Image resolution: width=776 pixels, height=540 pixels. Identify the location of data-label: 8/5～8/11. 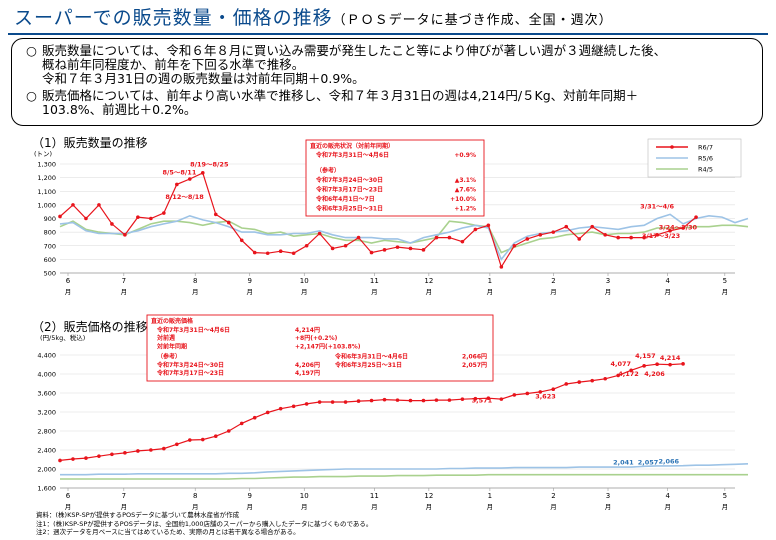
(179, 173).